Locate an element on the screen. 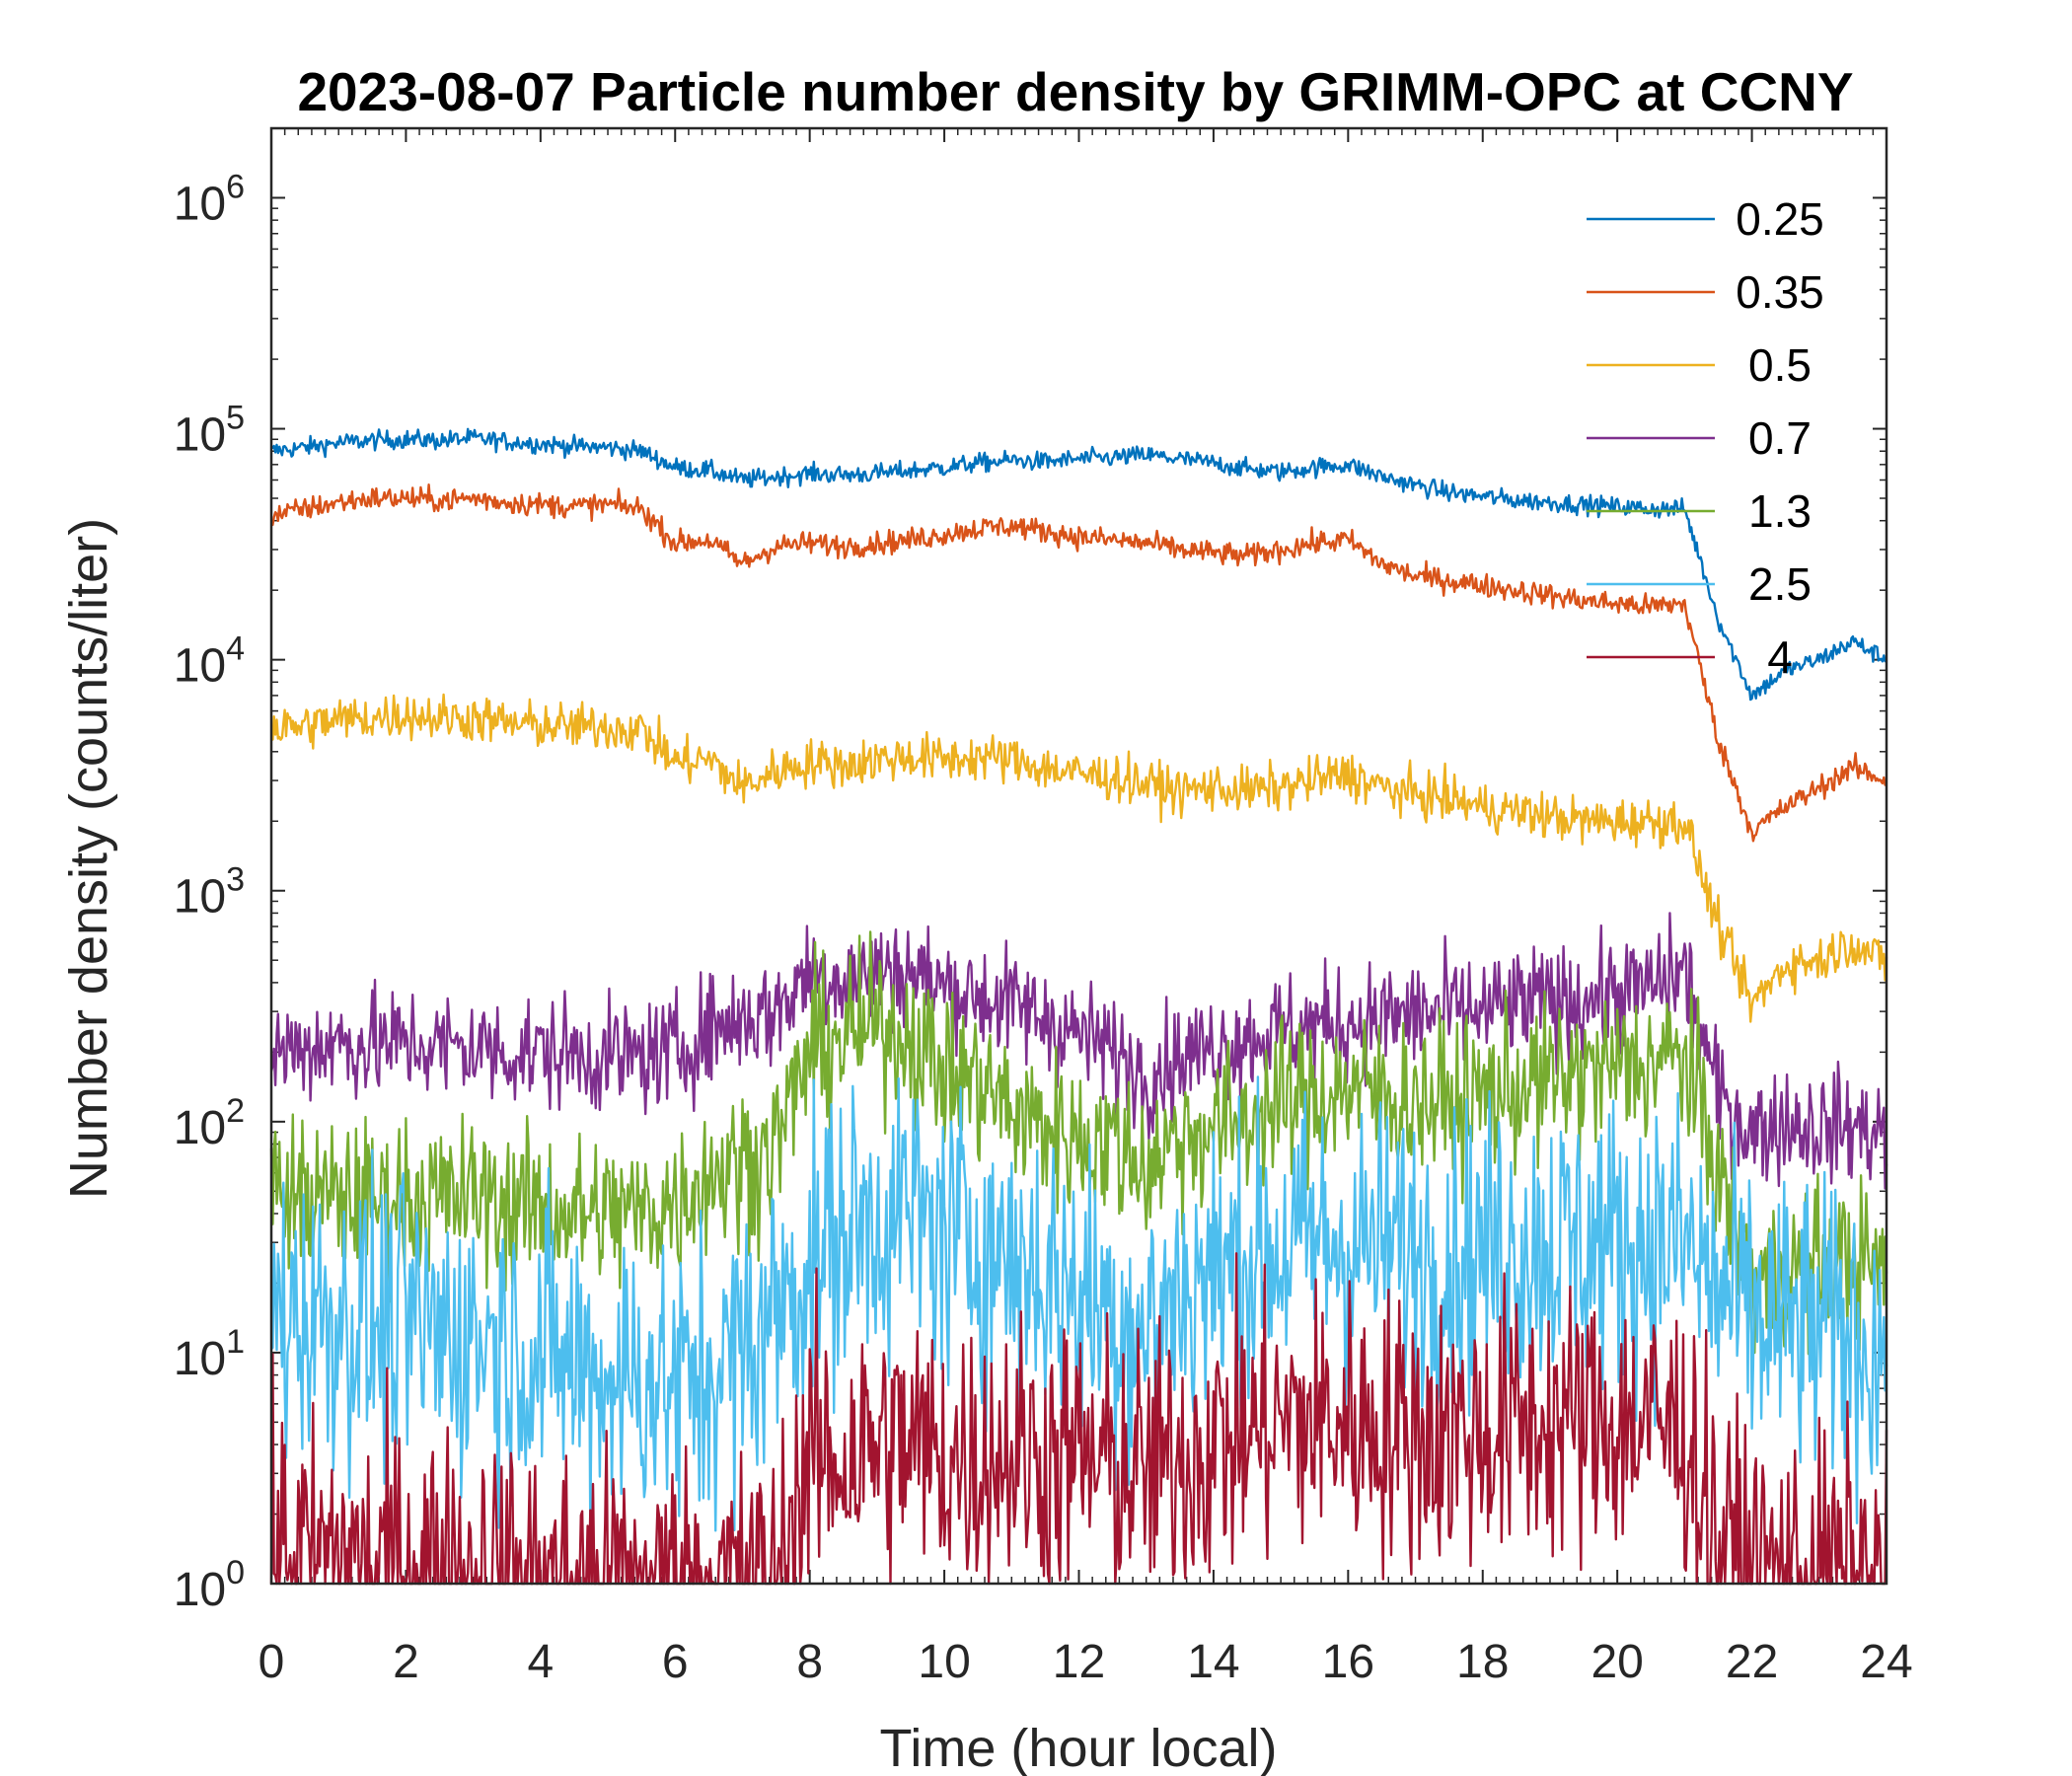 The image size is (2072, 1776). x-axis-label: Time (hour local) is located at coordinates (1078, 1748).